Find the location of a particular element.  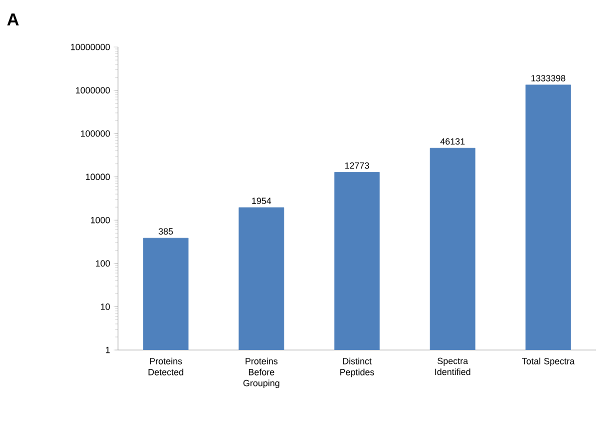

y-tick-label: 1 is located at coordinates (108, 350).